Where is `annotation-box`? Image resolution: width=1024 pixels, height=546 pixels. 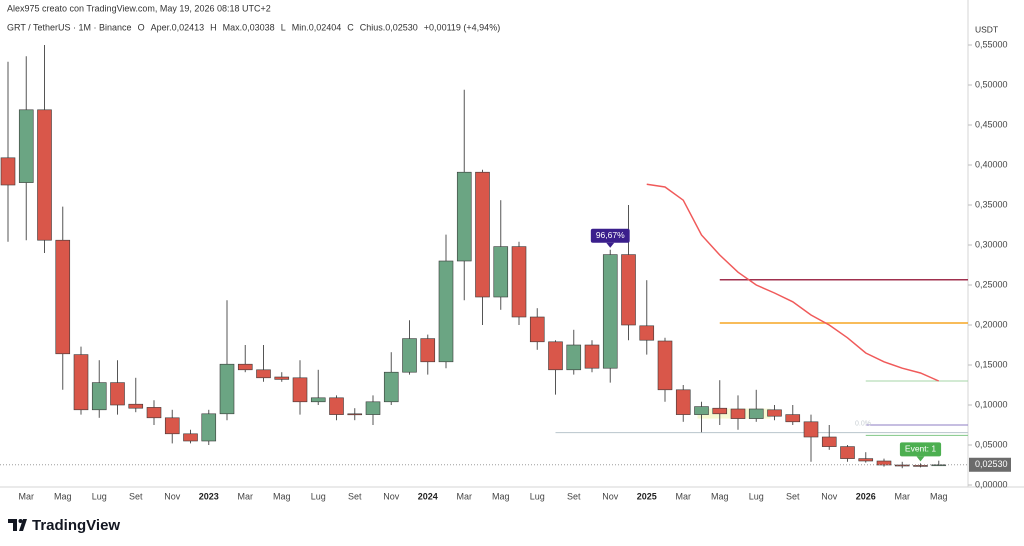
annotation-box is located at coordinates (920, 449).